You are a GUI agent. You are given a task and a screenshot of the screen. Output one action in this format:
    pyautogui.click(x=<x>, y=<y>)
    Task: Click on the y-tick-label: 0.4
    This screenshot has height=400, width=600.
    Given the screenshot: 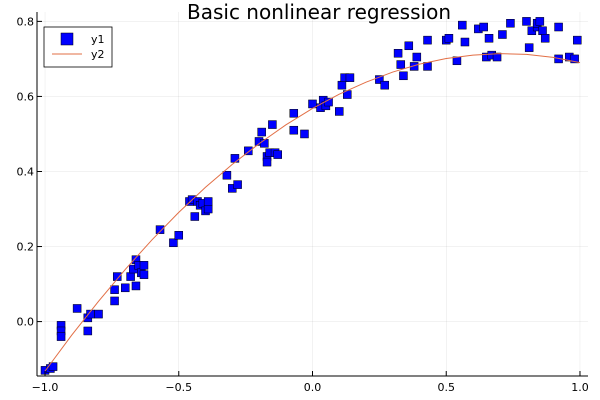 What is the action you would take?
    pyautogui.click(x=26, y=171)
    